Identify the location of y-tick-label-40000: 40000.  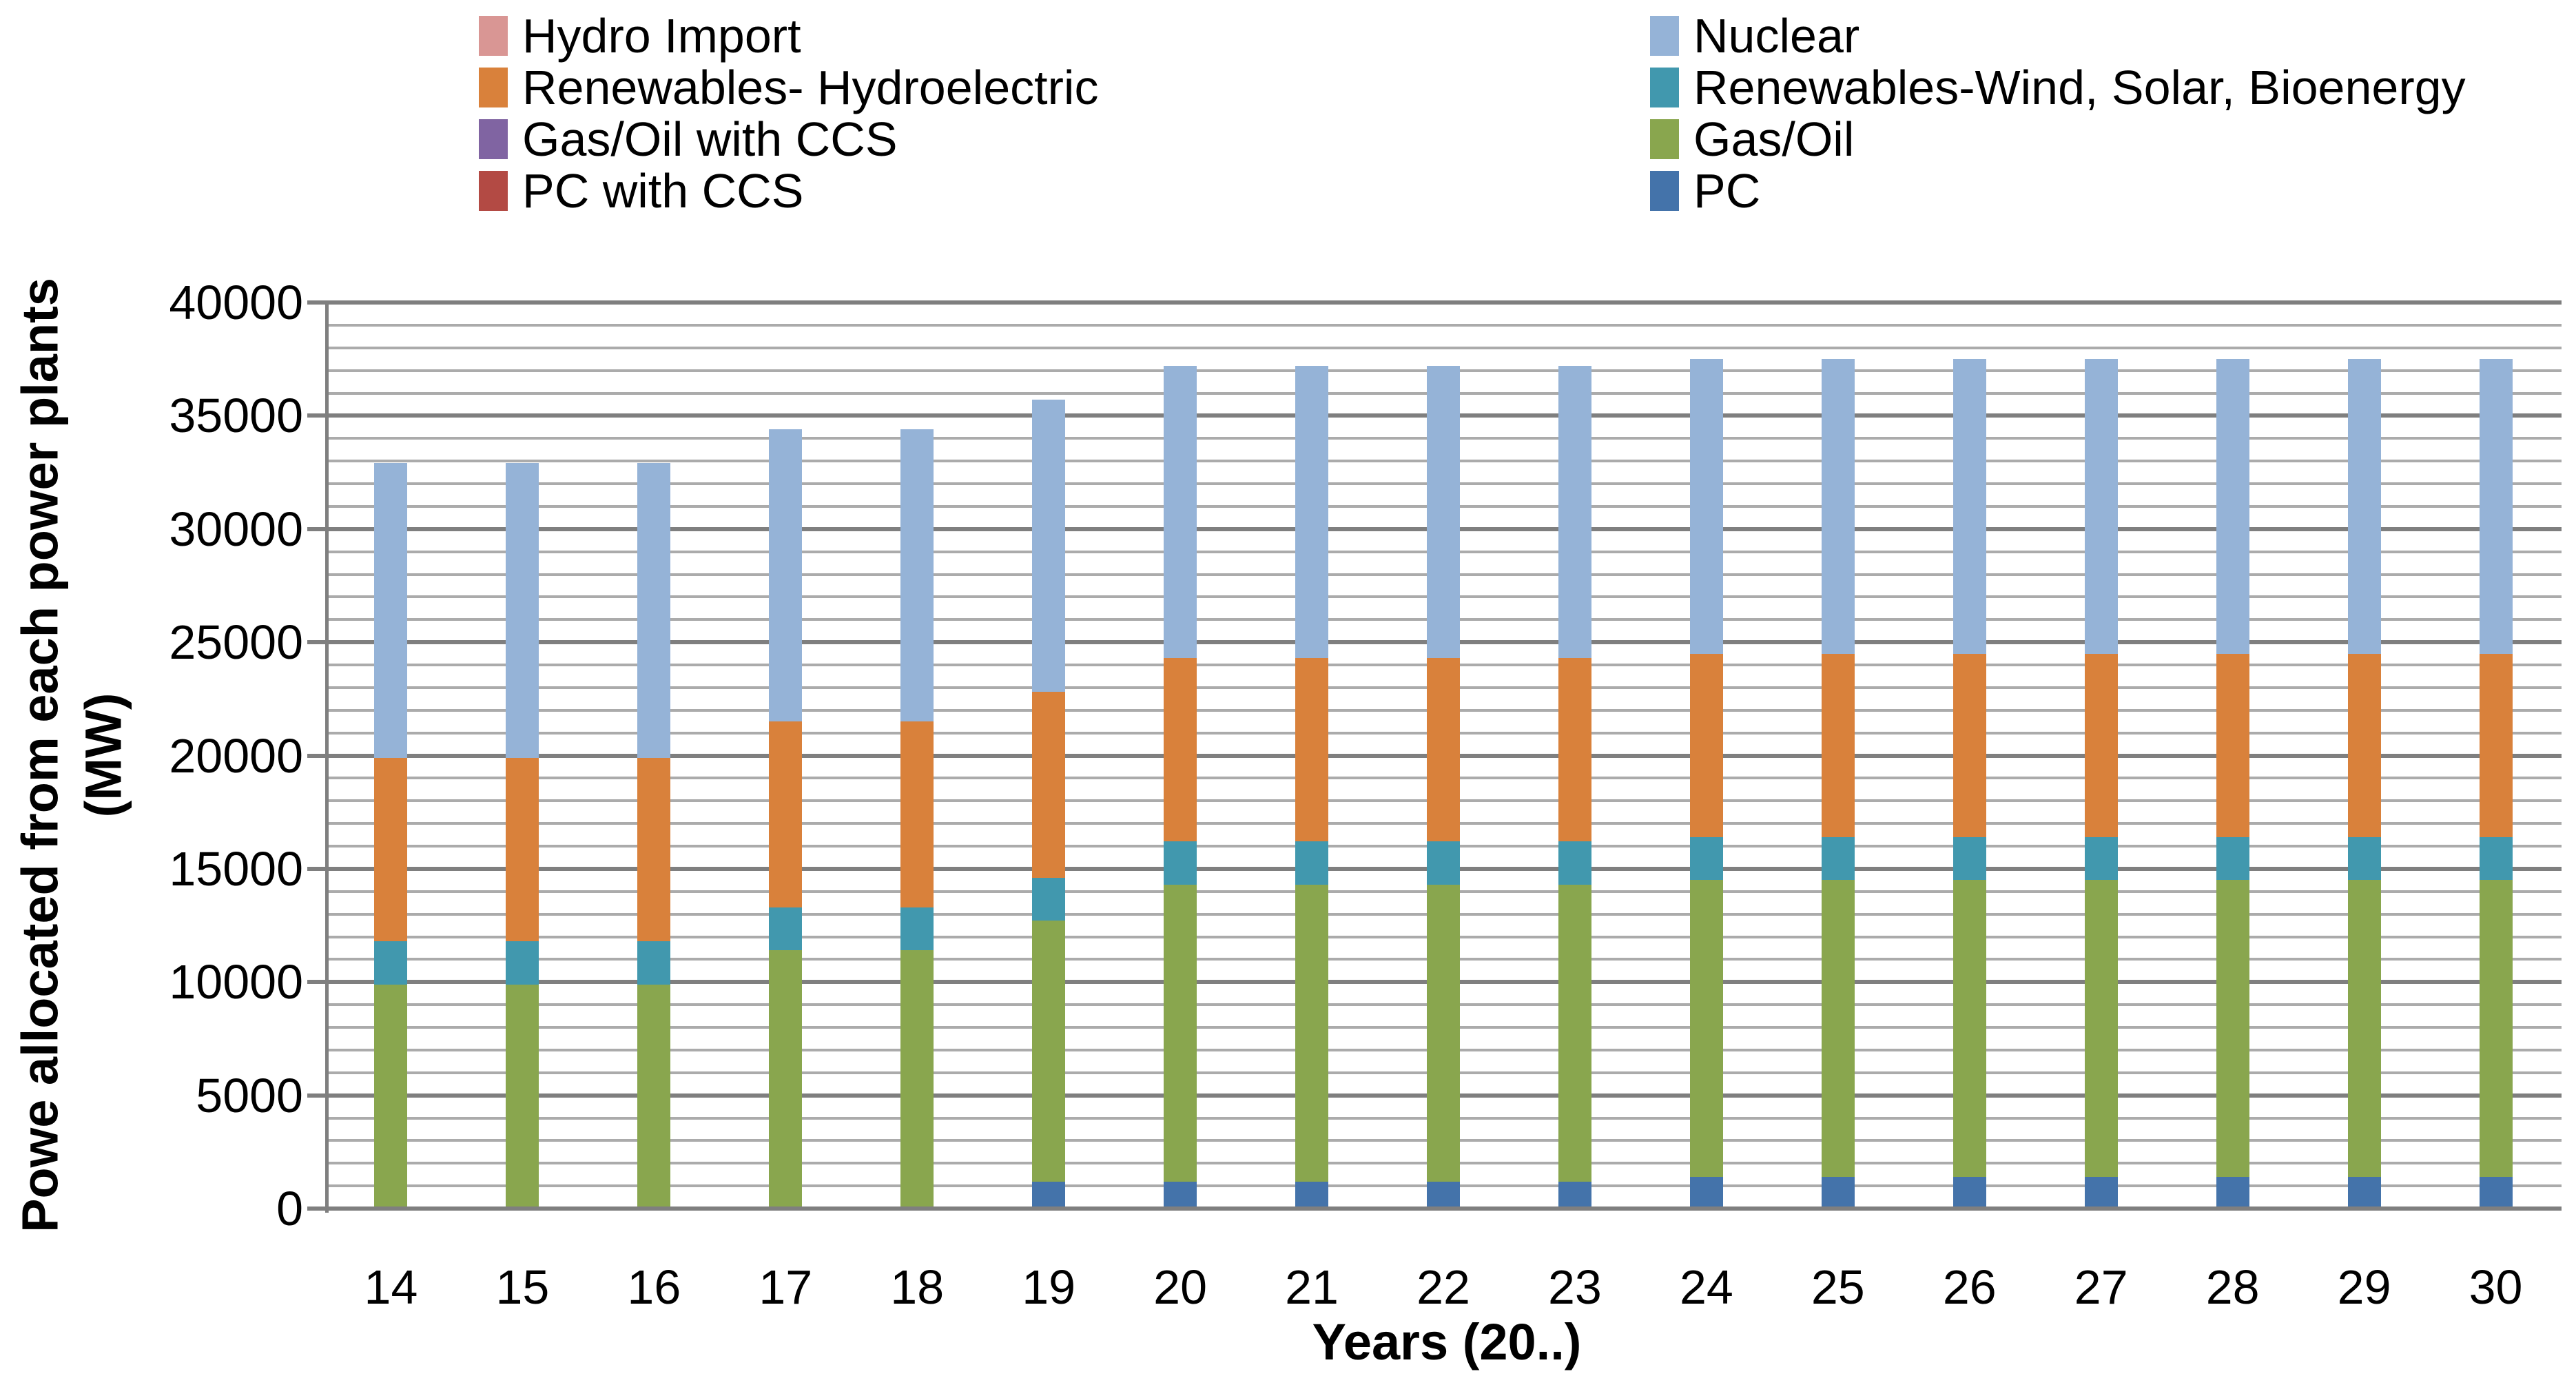
(236, 302).